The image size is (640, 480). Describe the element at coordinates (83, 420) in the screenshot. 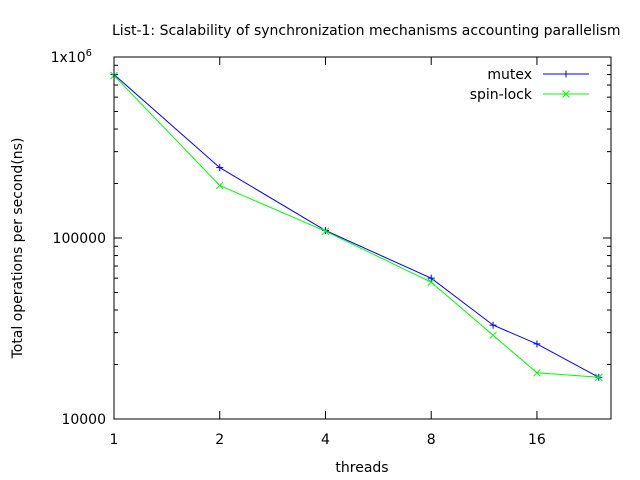

I see `y-tick-label: 10000` at that location.